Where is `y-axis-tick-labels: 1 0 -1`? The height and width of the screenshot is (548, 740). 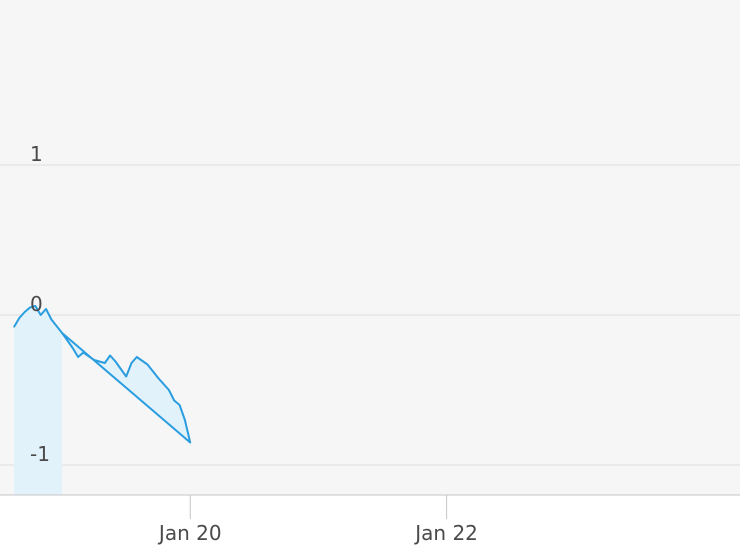 y-axis-tick-labels: 1 0 -1 is located at coordinates (40, 304).